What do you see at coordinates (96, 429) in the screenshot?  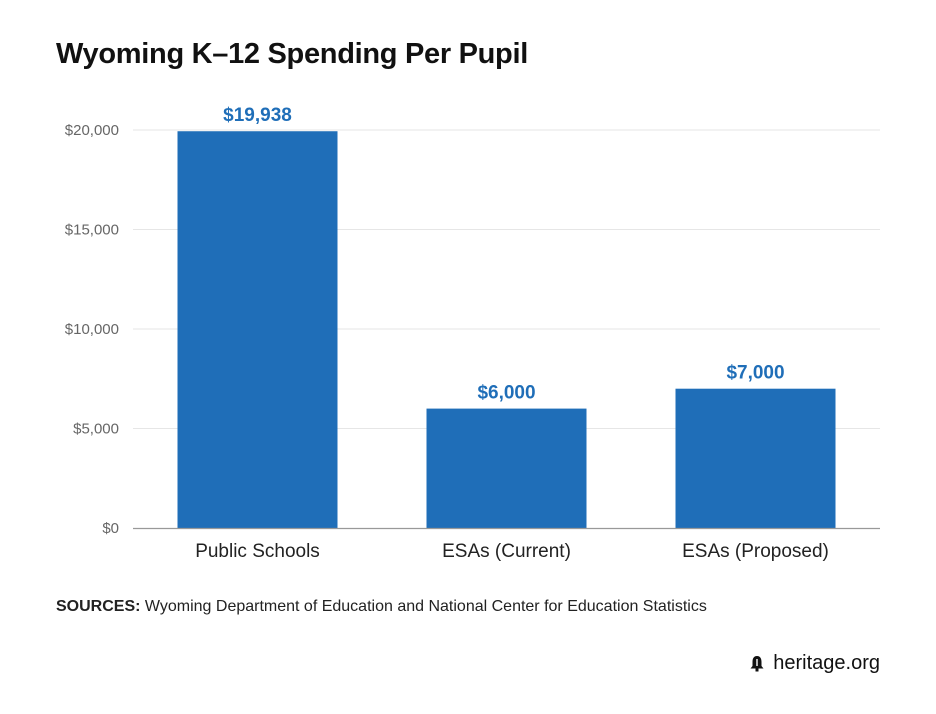 I see `y-tick-label: $5,000` at bounding box center [96, 429].